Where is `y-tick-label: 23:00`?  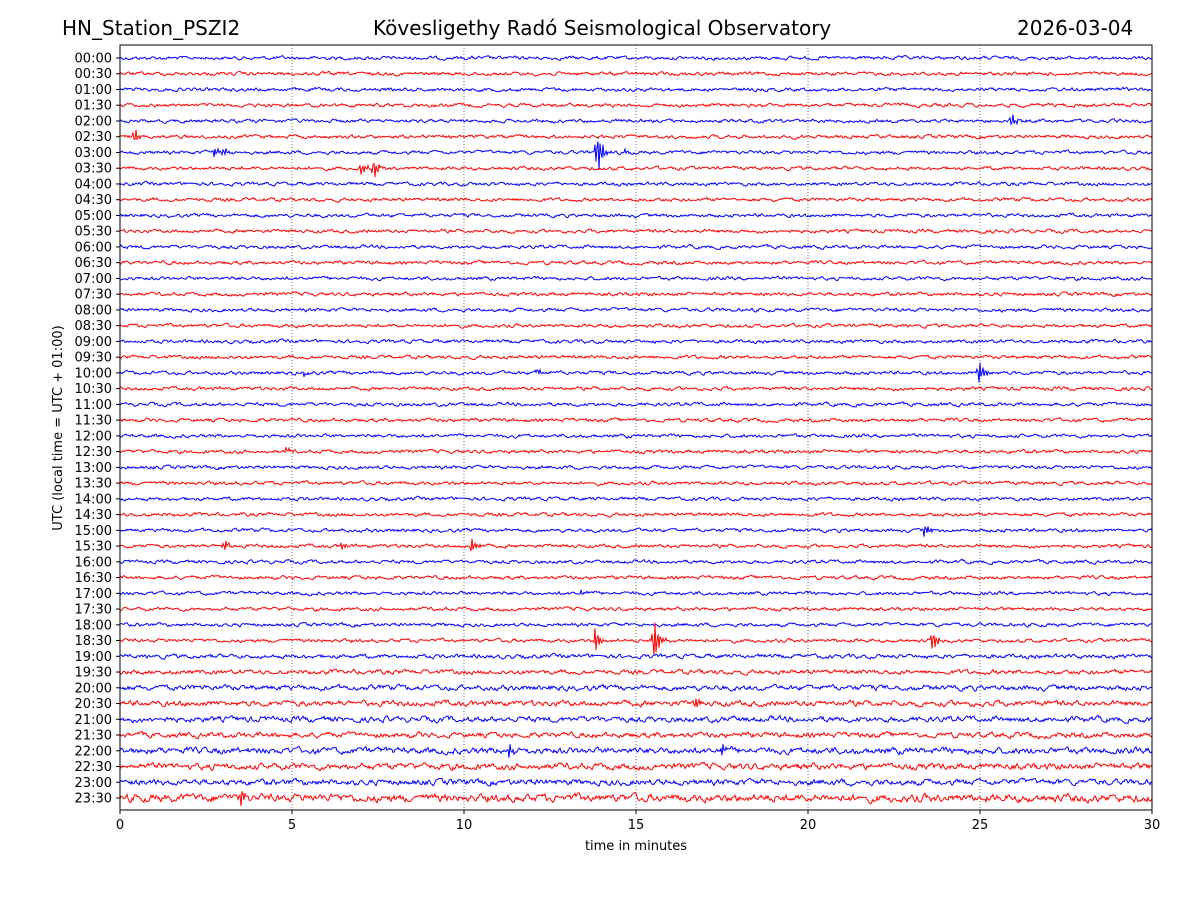 y-tick-label: 23:00 is located at coordinates (93, 783).